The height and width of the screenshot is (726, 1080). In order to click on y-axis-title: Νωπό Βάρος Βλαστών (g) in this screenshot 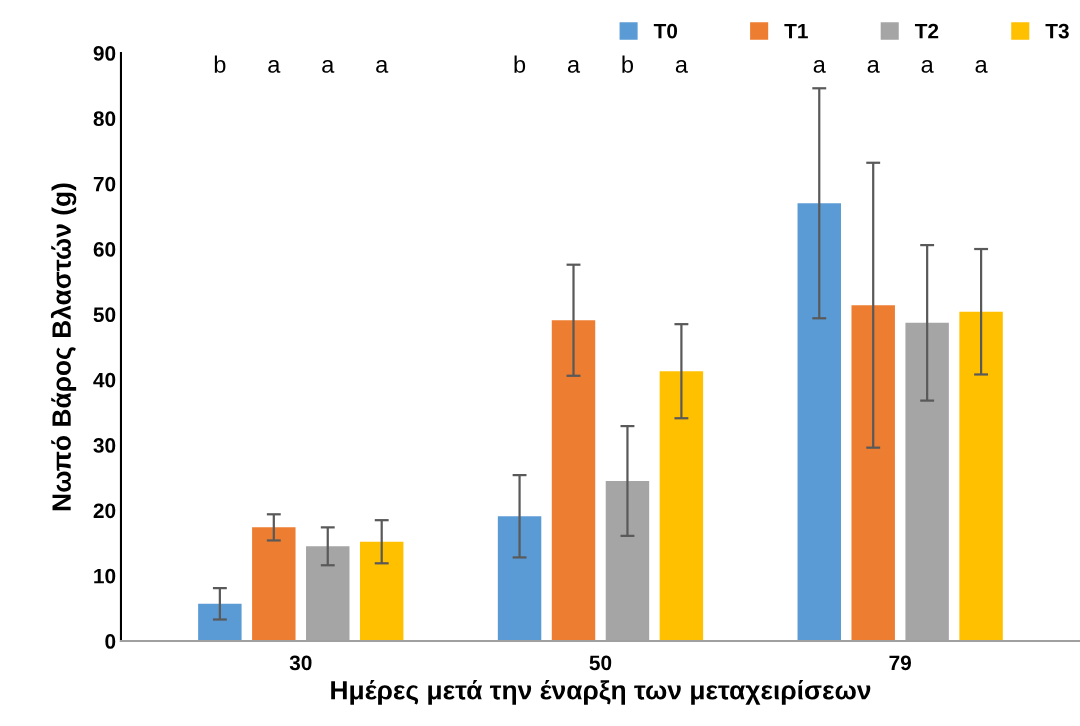, I will do `click(63, 347)`.